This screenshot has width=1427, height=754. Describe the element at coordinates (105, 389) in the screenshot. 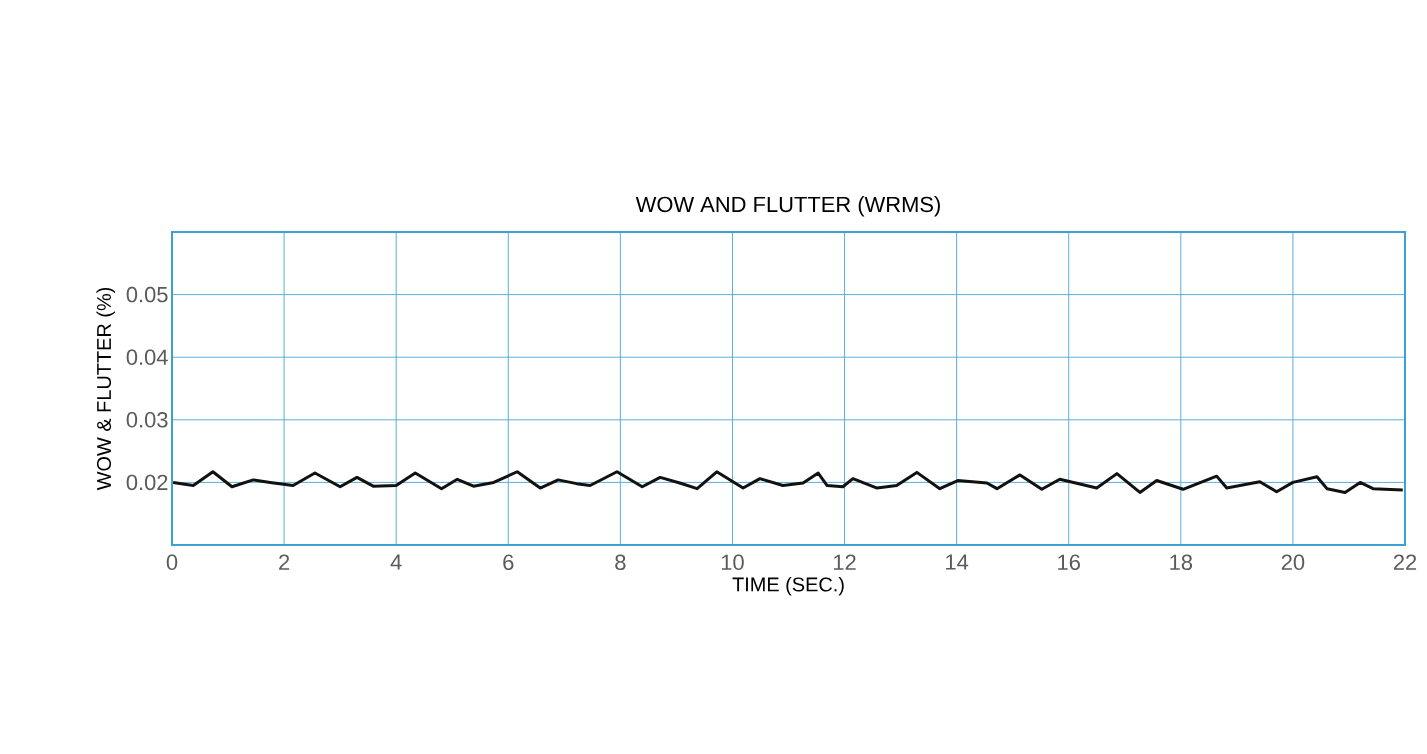

I see `y-axis-title: WOW & FLUTTER (%)` at that location.